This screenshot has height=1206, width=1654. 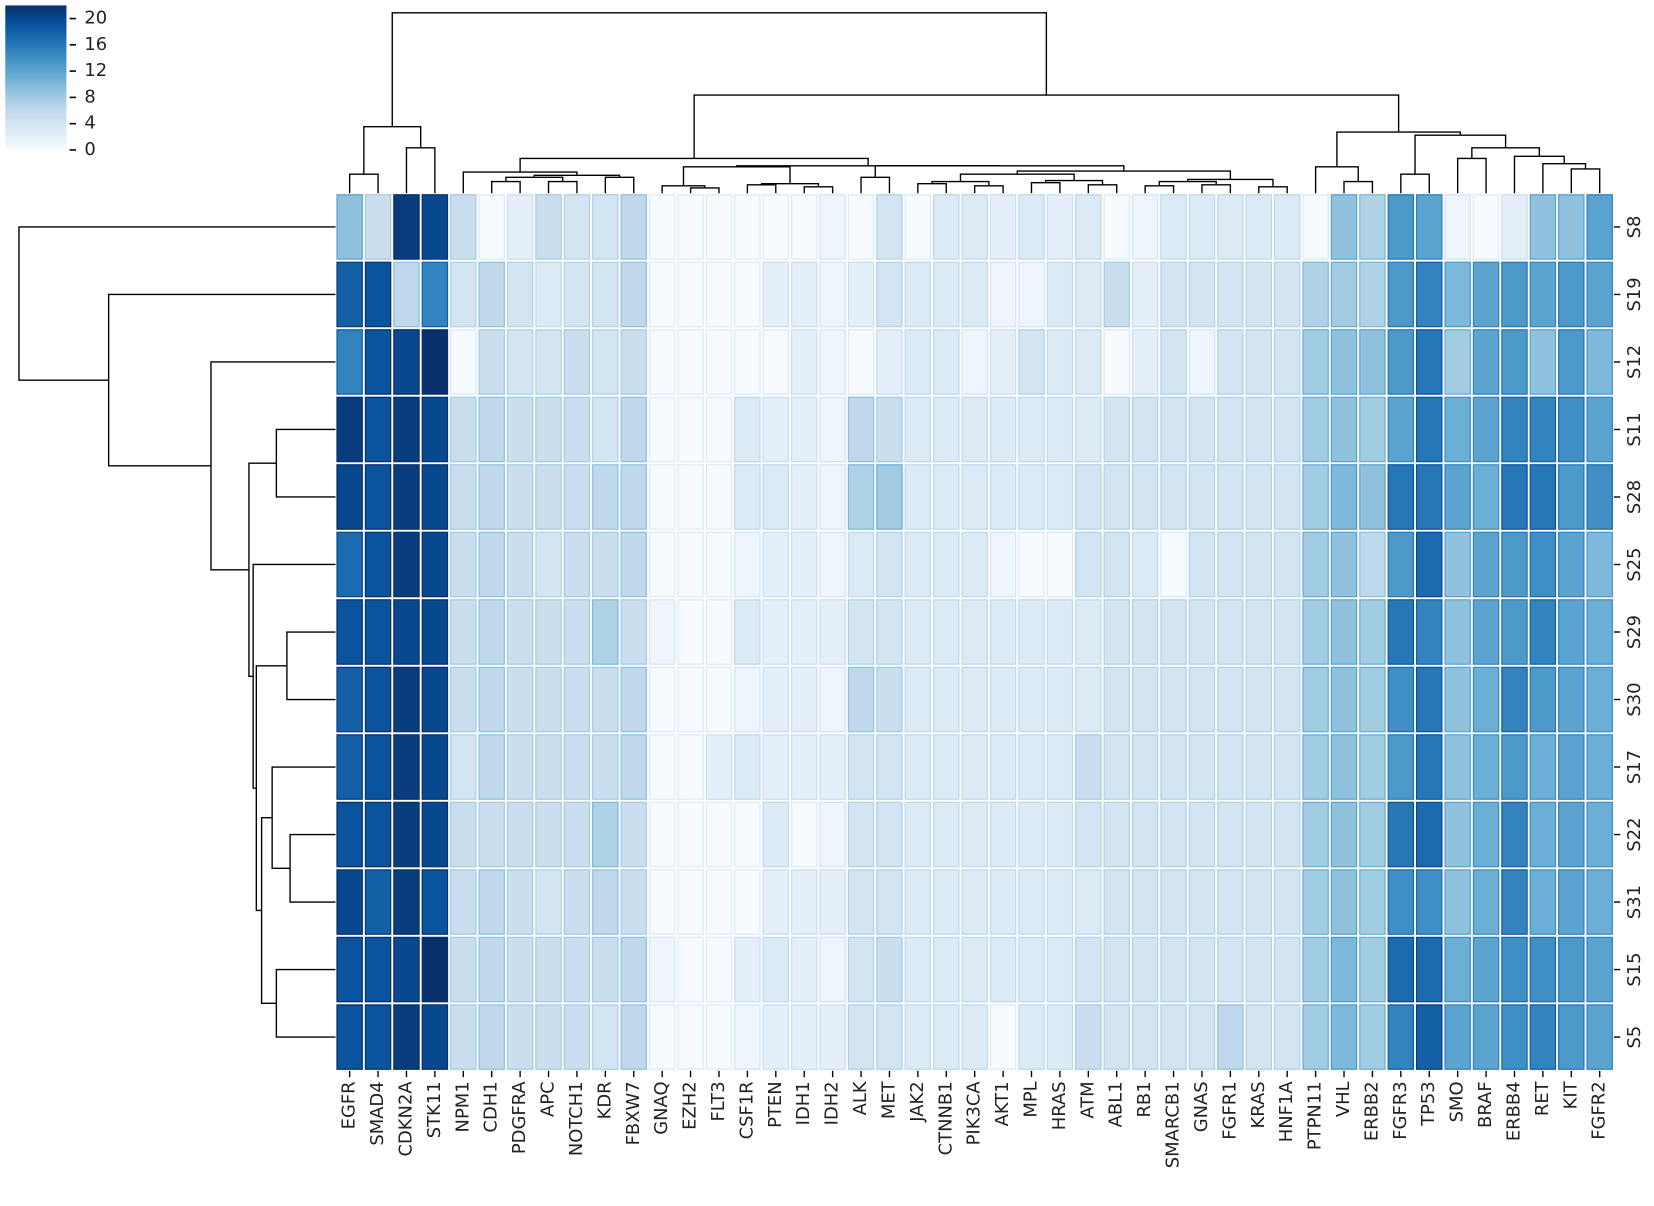 I want to click on heatmap-cell-S8-CTNNB1, so click(x=946, y=227).